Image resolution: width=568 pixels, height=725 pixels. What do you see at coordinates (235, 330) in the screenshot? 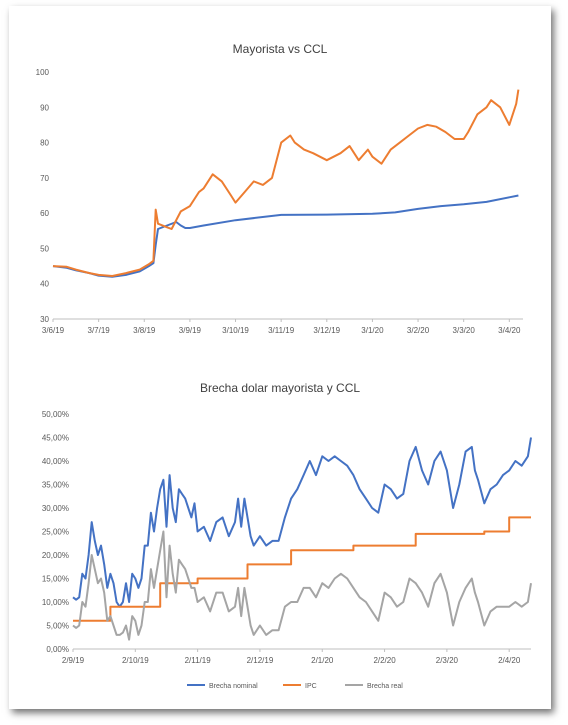
I see `x-tick-label: 3/10/19` at bounding box center [235, 330].